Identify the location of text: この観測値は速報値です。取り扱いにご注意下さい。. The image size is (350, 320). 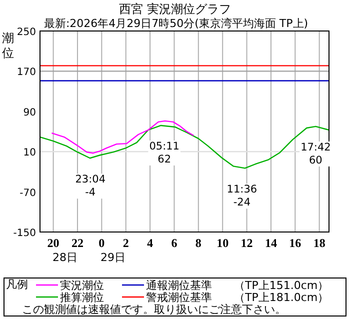
(154, 309).